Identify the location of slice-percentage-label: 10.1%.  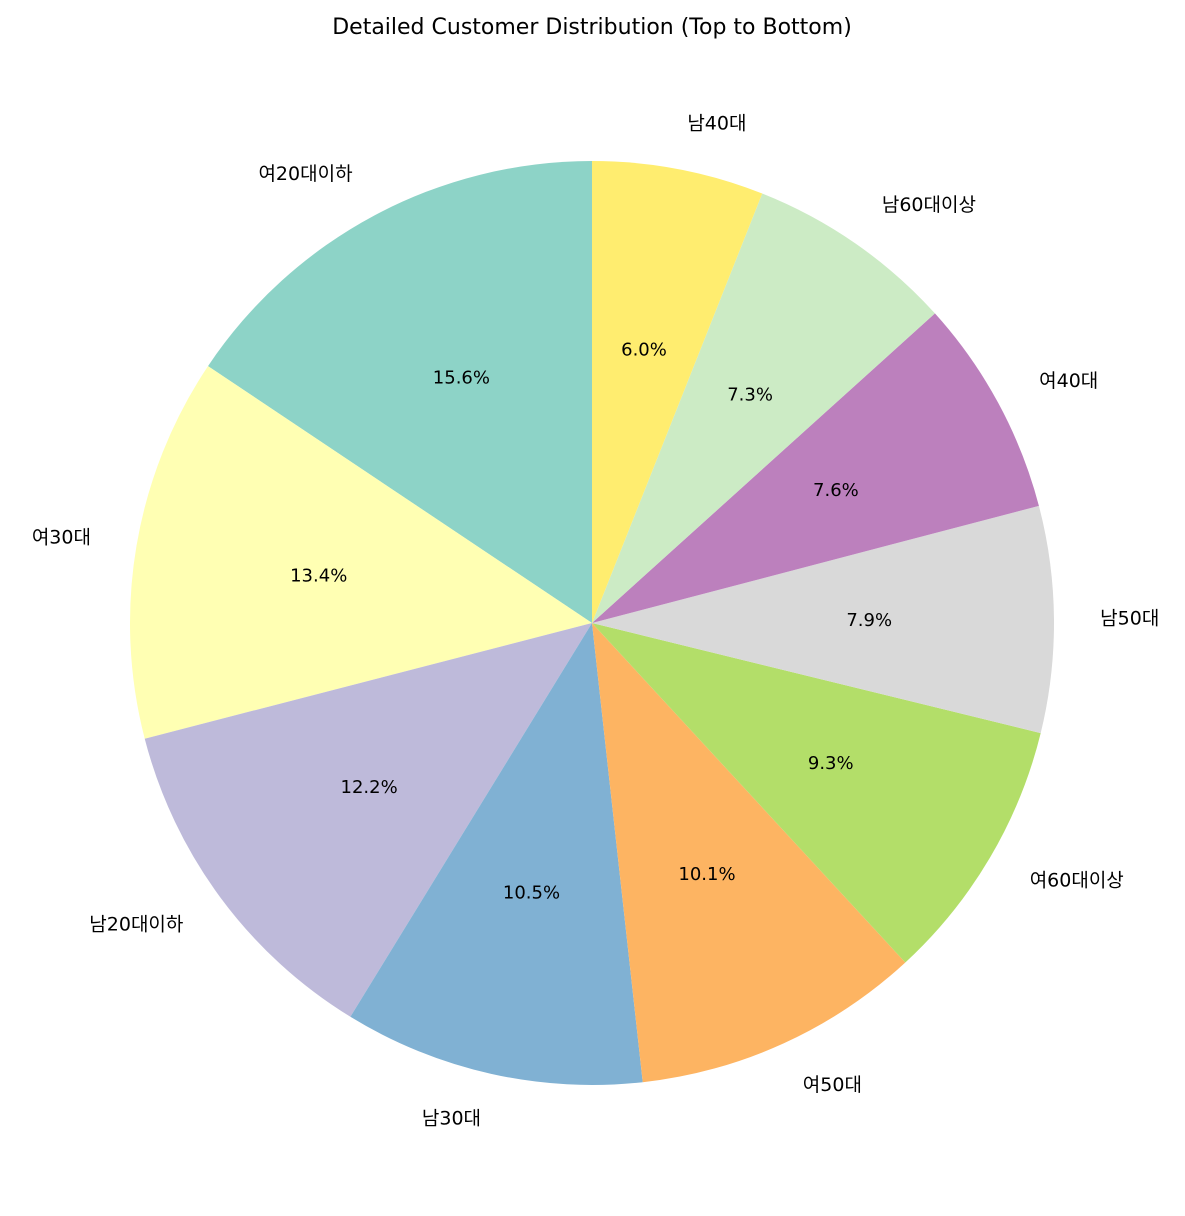
(706, 874).